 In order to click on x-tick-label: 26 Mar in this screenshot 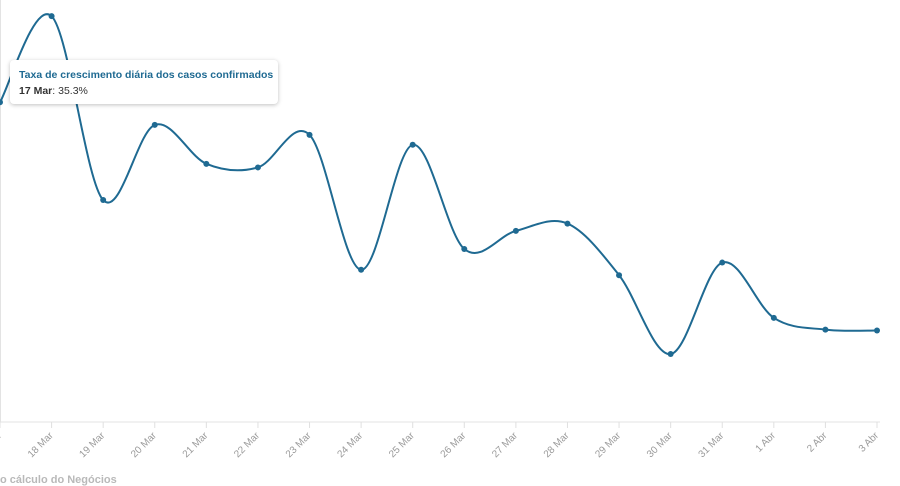, I will do `click(454, 445)`.